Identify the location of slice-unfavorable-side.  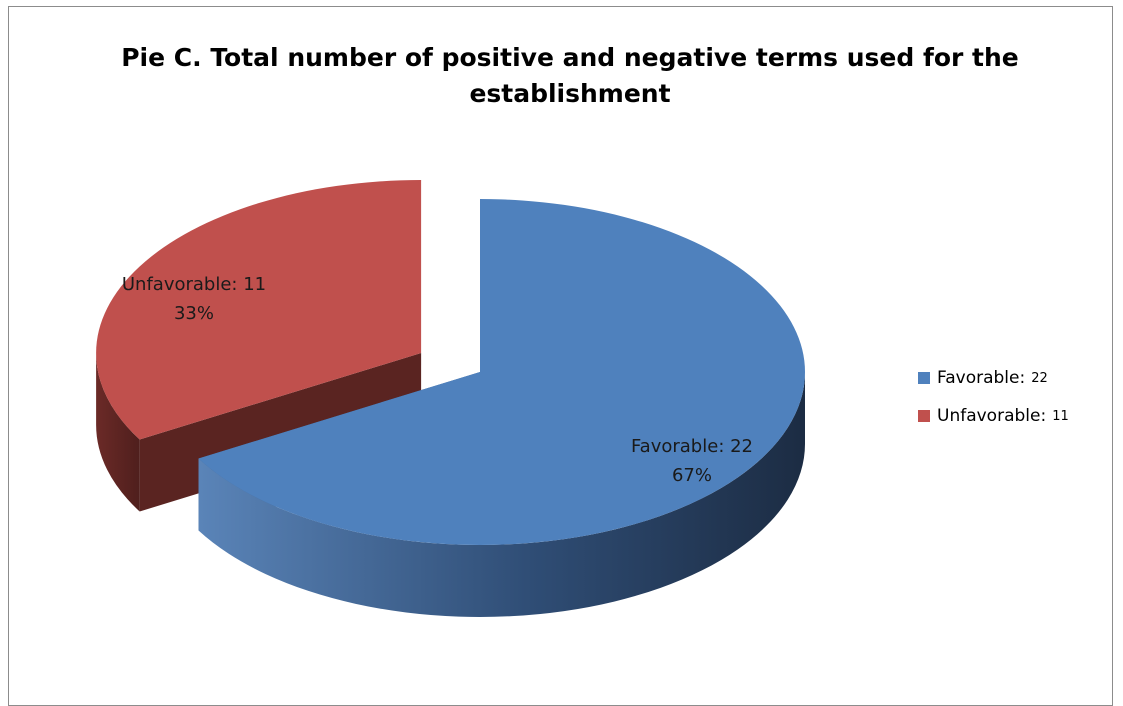
(118, 432).